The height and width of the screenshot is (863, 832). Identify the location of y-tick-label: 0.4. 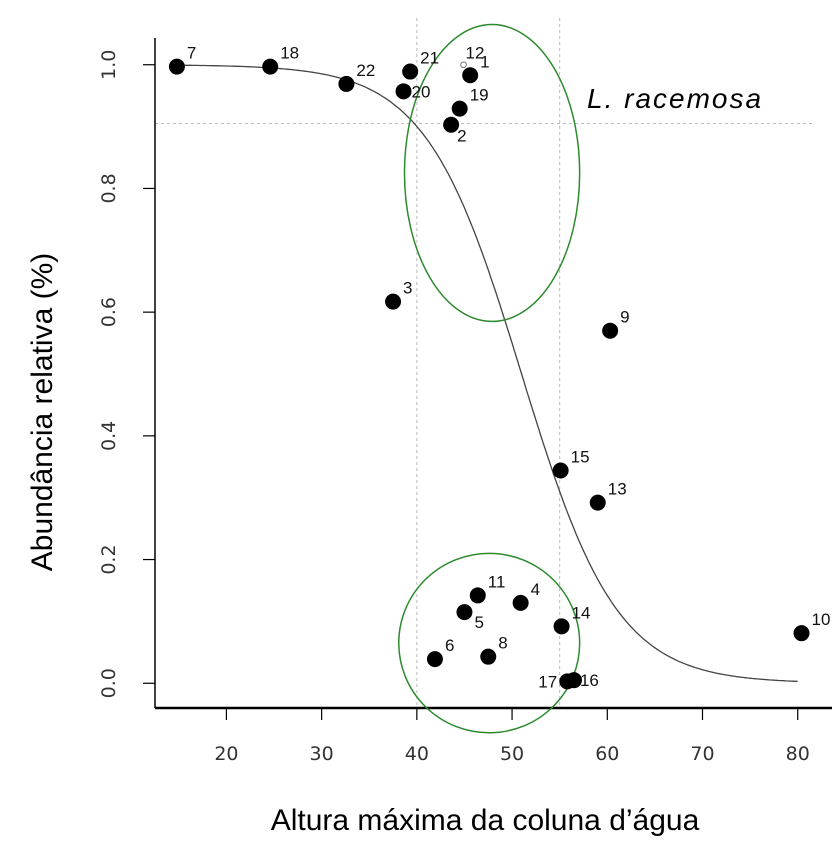
(109, 436).